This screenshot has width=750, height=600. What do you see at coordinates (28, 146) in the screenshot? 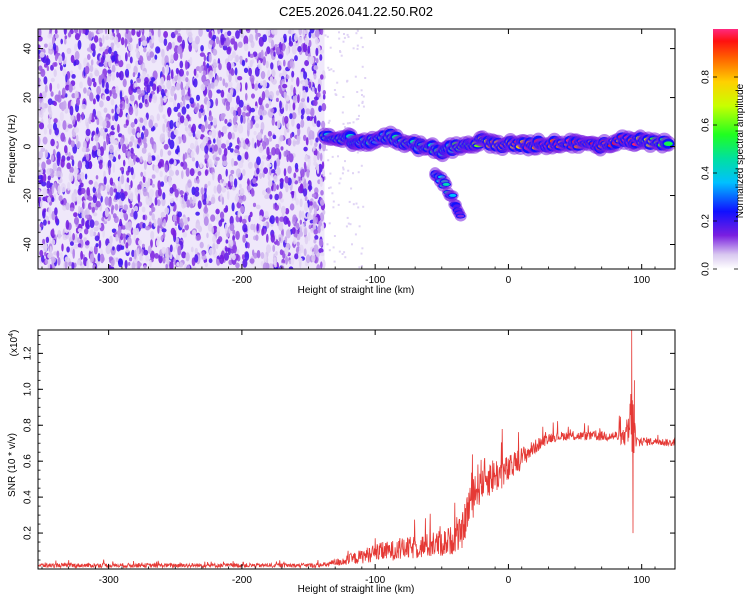
I see `spectrogram-y-tick-label: 0` at bounding box center [28, 146].